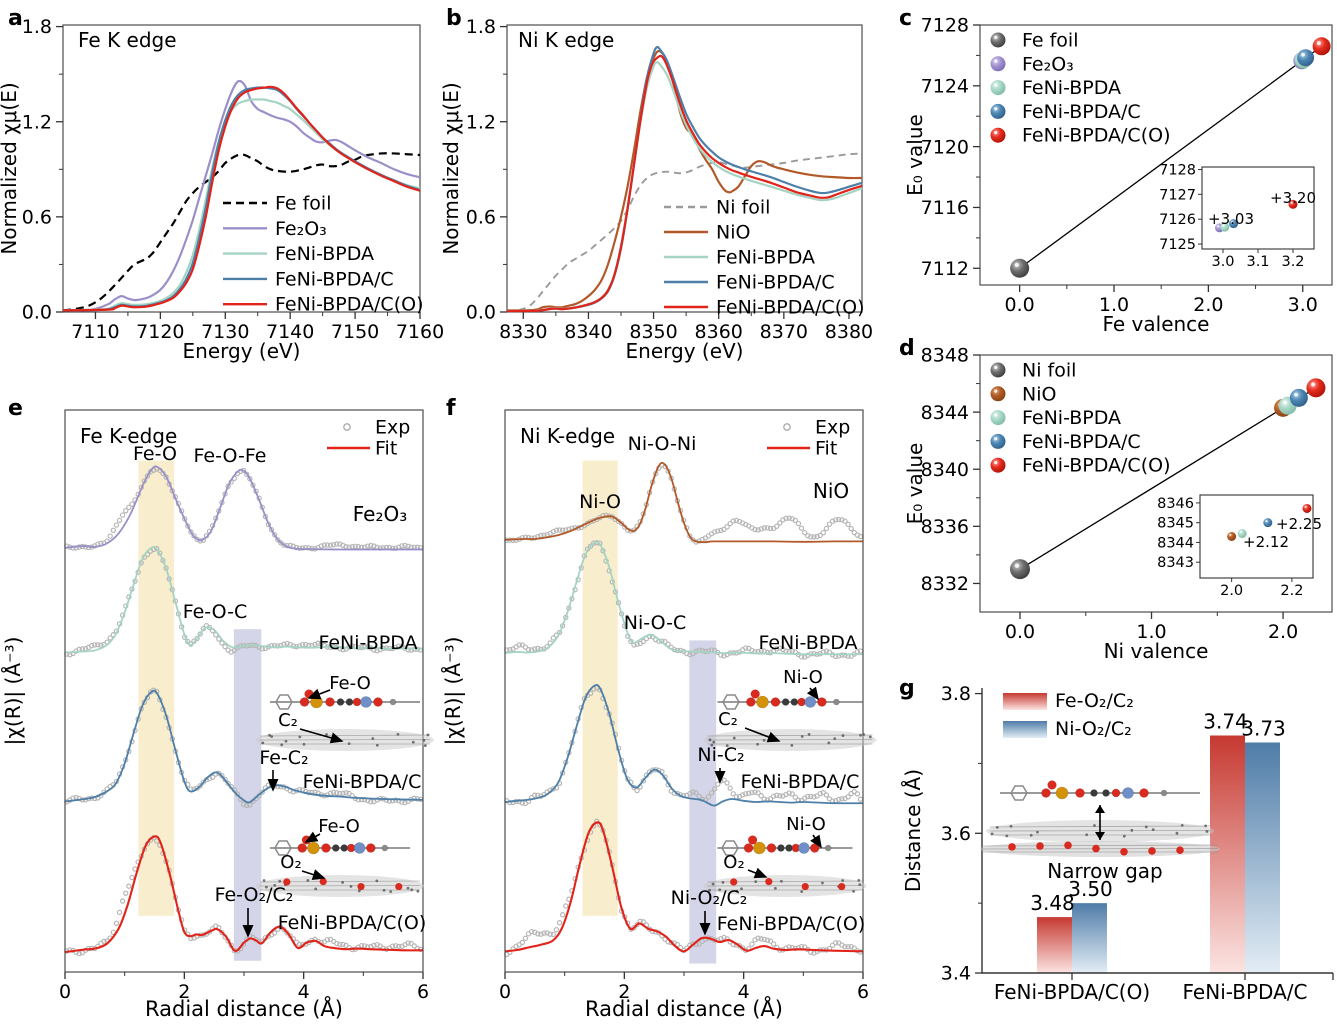 Image resolution: width=1337 pixels, height=1030 pixels. Describe the element at coordinates (355, 332) in the screenshot. I see `x-tick-label: 7150` at that location.